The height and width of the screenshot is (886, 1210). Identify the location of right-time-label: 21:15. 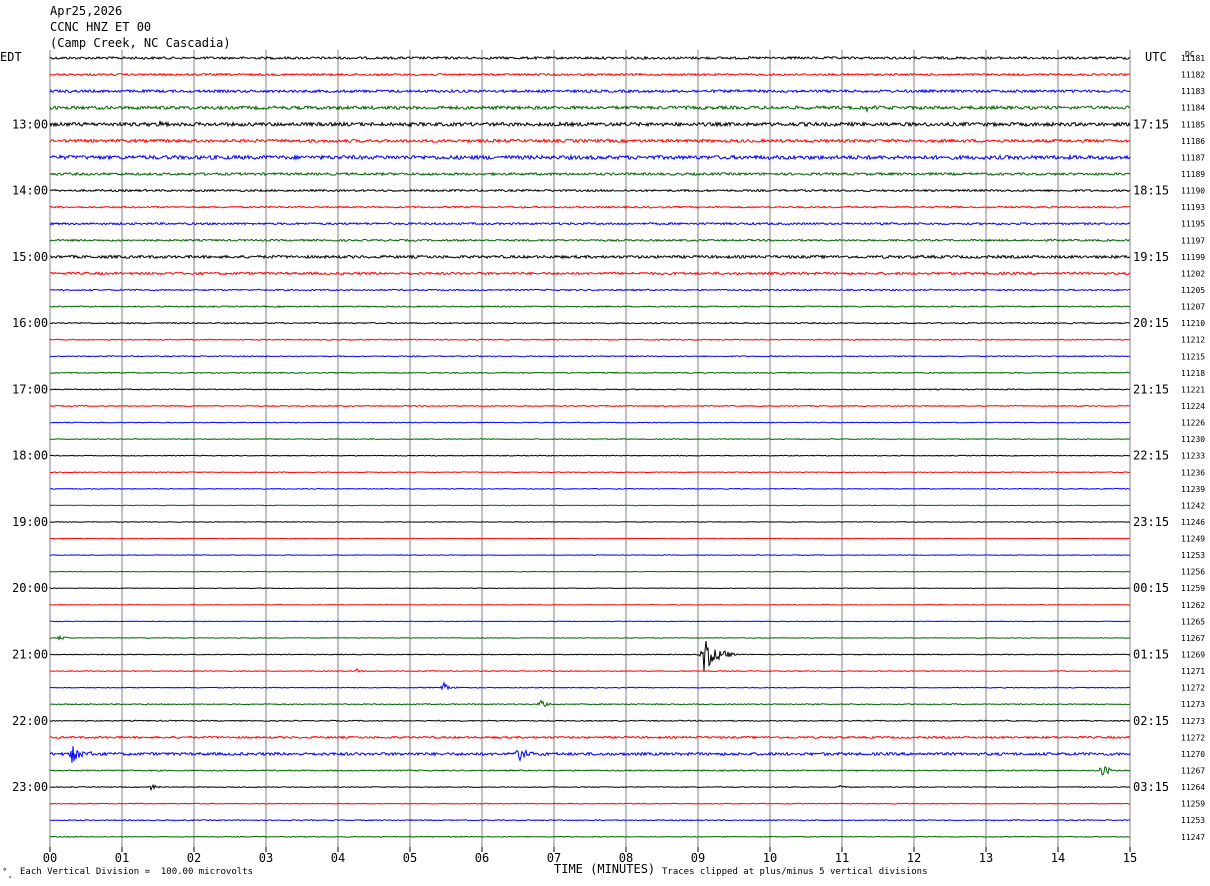
(1151, 389).